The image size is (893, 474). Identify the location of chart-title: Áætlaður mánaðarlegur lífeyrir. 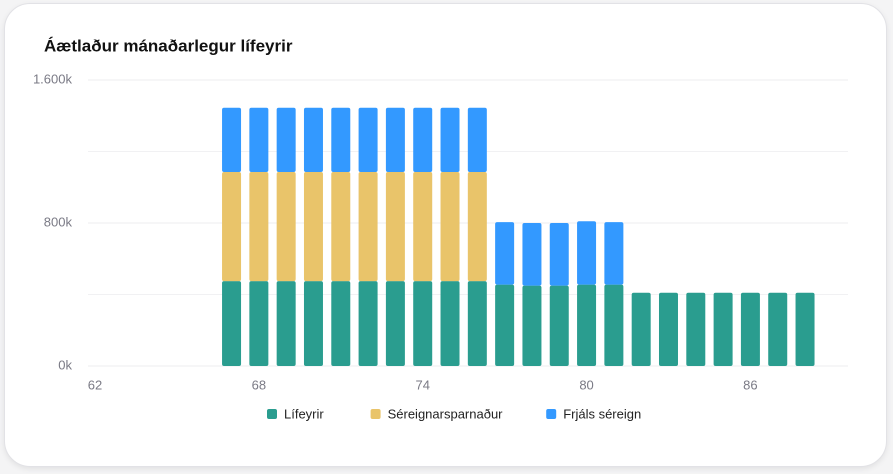
(168, 45).